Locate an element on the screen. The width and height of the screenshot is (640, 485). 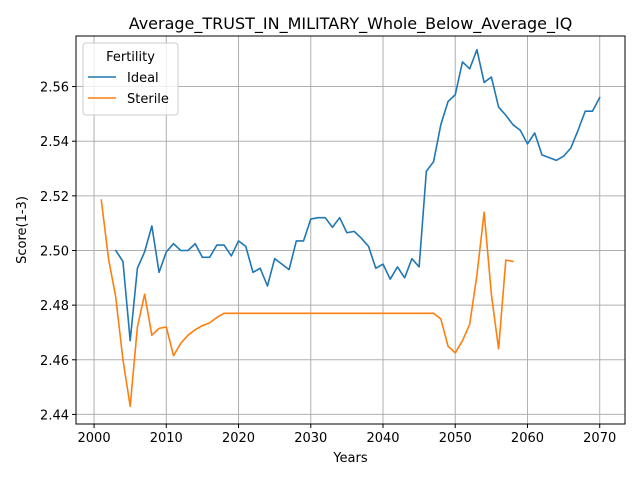
legend-label-ideal: Ideal is located at coordinates (143, 78).